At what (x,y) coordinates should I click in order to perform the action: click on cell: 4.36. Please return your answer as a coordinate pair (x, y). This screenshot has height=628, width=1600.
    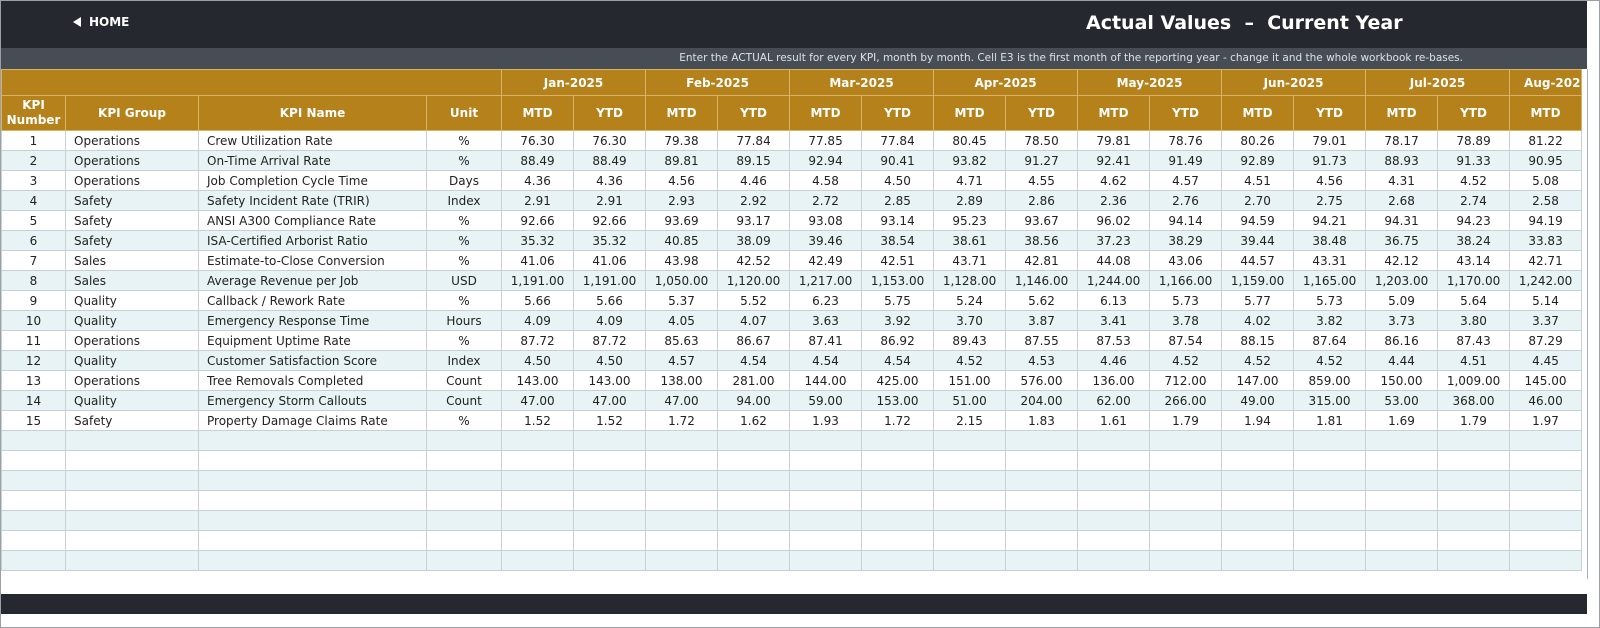
    Looking at the image, I should click on (609, 180).